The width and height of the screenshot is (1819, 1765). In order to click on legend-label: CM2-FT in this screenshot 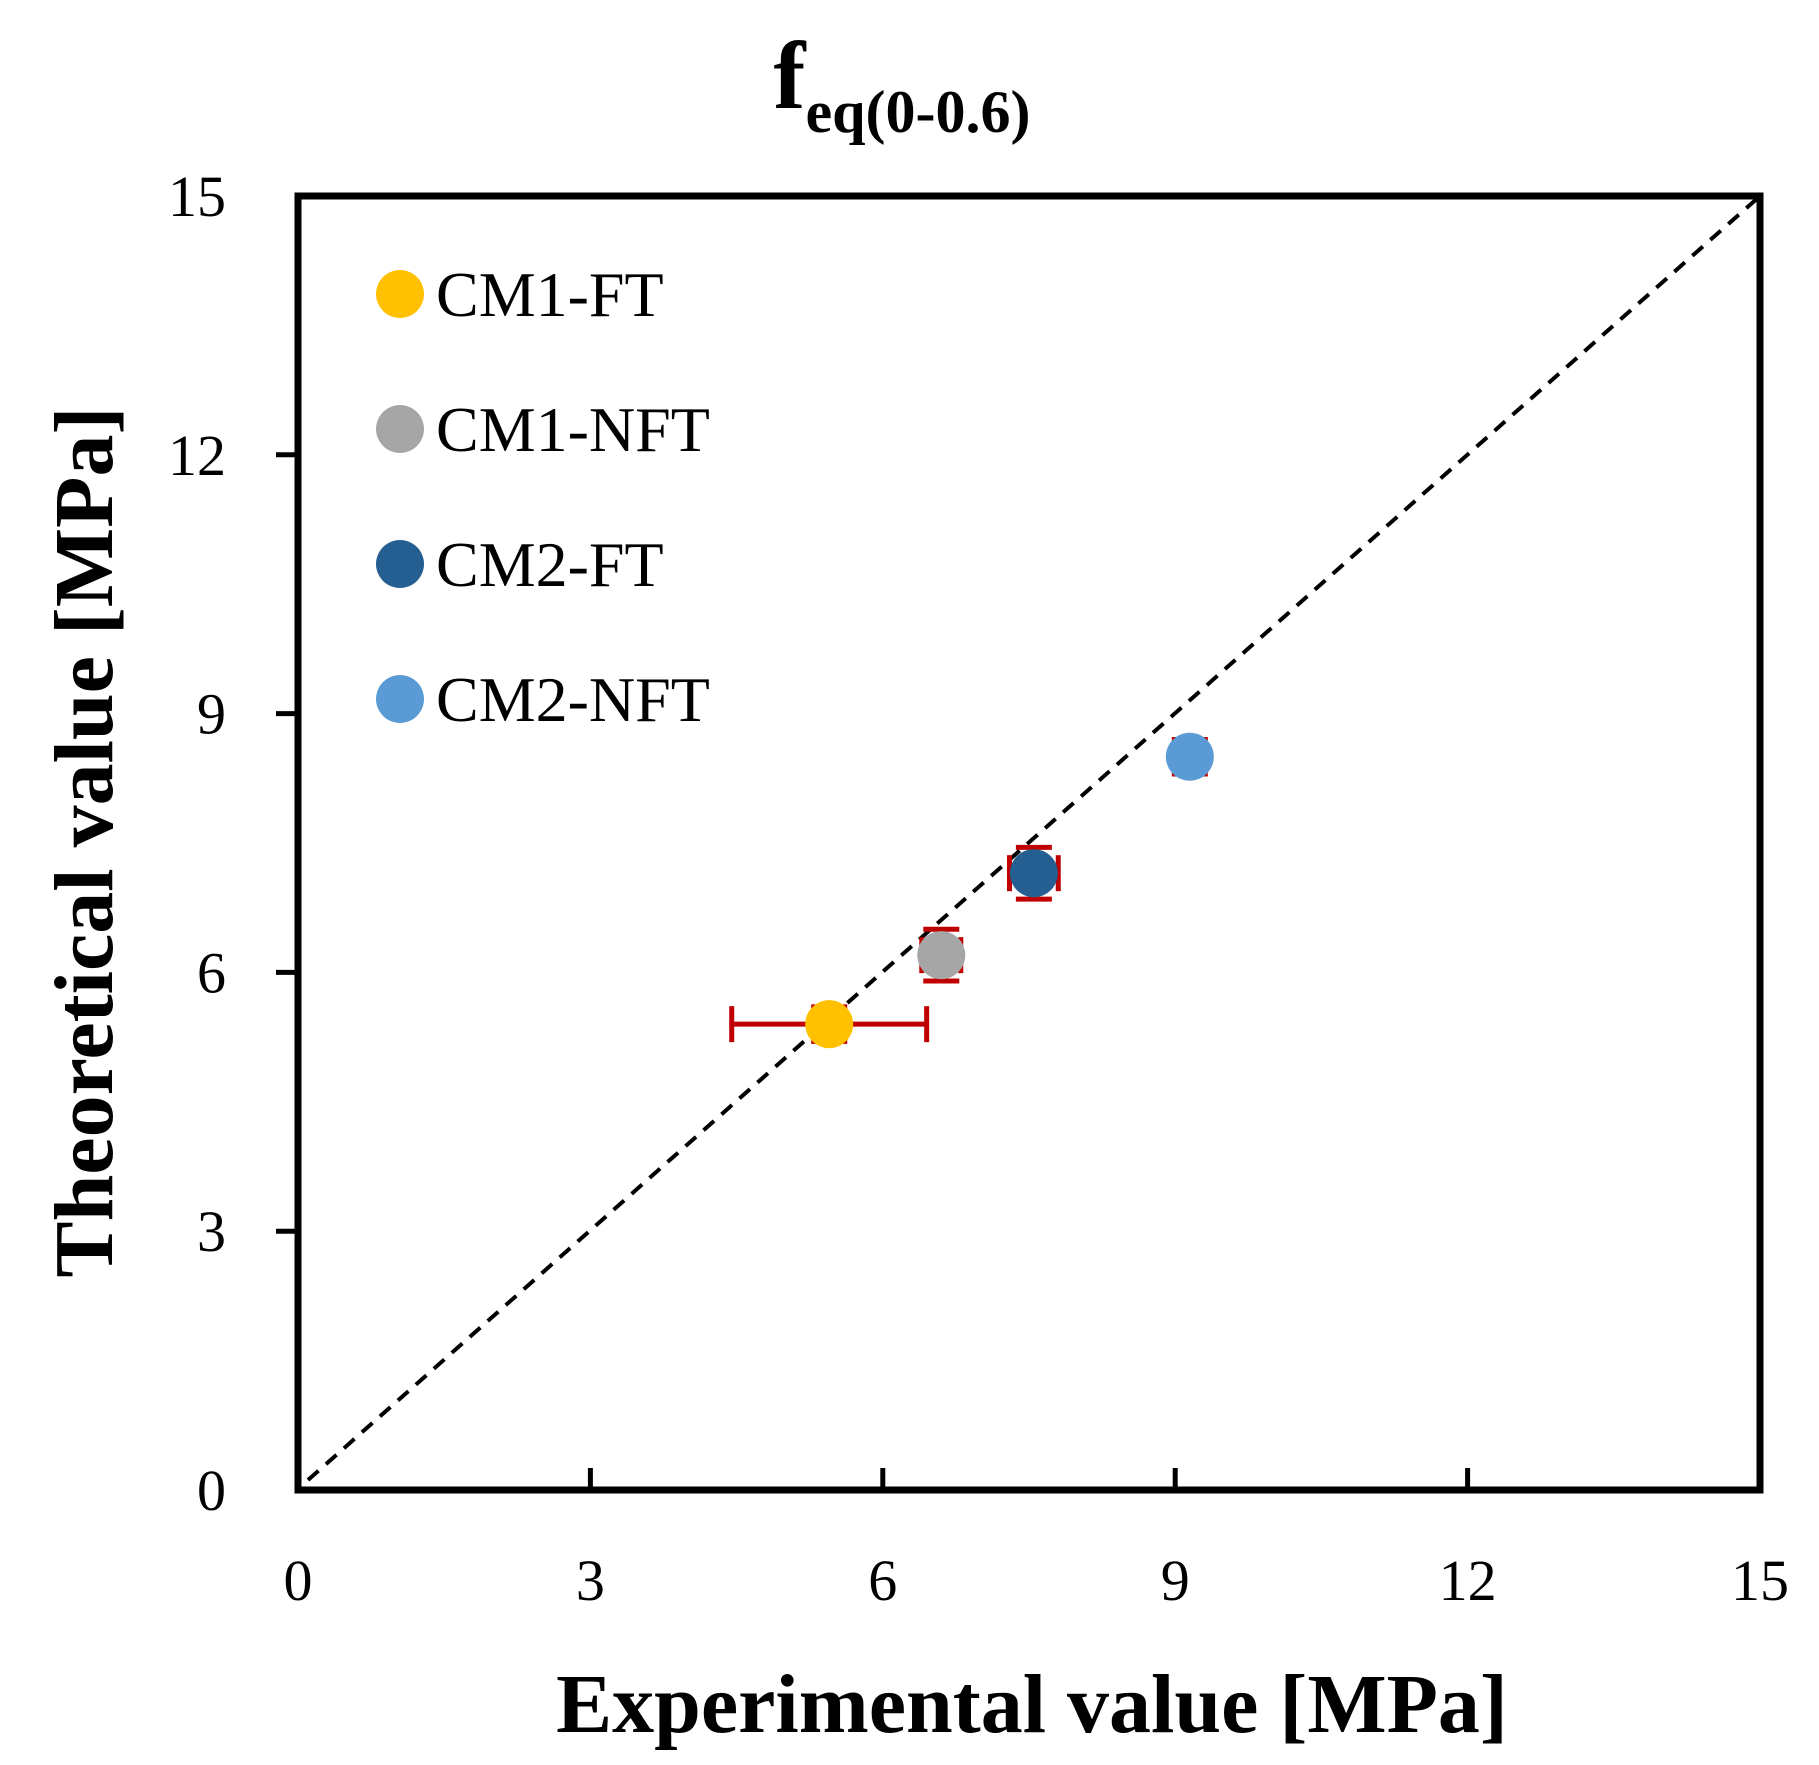, I will do `click(550, 564)`.